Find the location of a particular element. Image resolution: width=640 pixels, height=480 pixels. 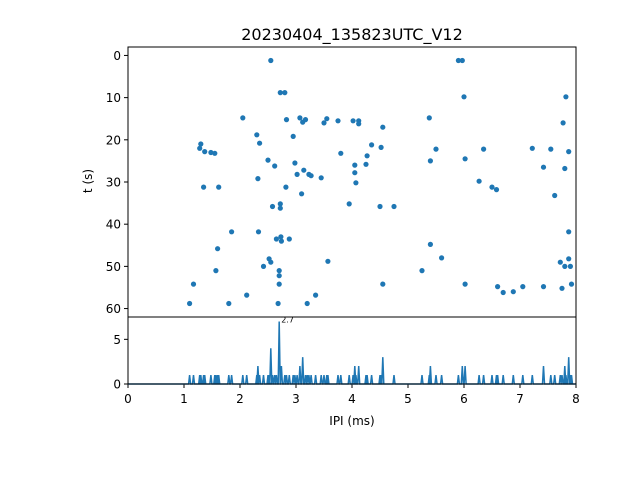

x-tick-label: 6 is located at coordinates (464, 399).